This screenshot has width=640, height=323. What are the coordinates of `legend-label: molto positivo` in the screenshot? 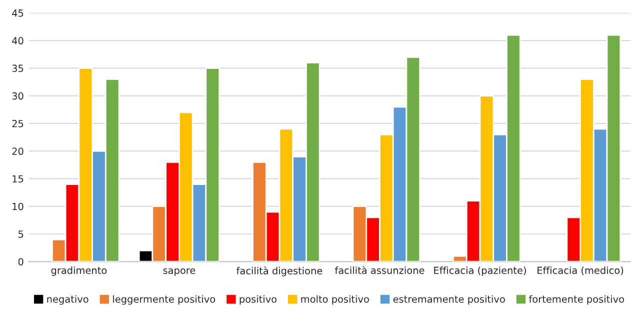 It's located at (335, 300).